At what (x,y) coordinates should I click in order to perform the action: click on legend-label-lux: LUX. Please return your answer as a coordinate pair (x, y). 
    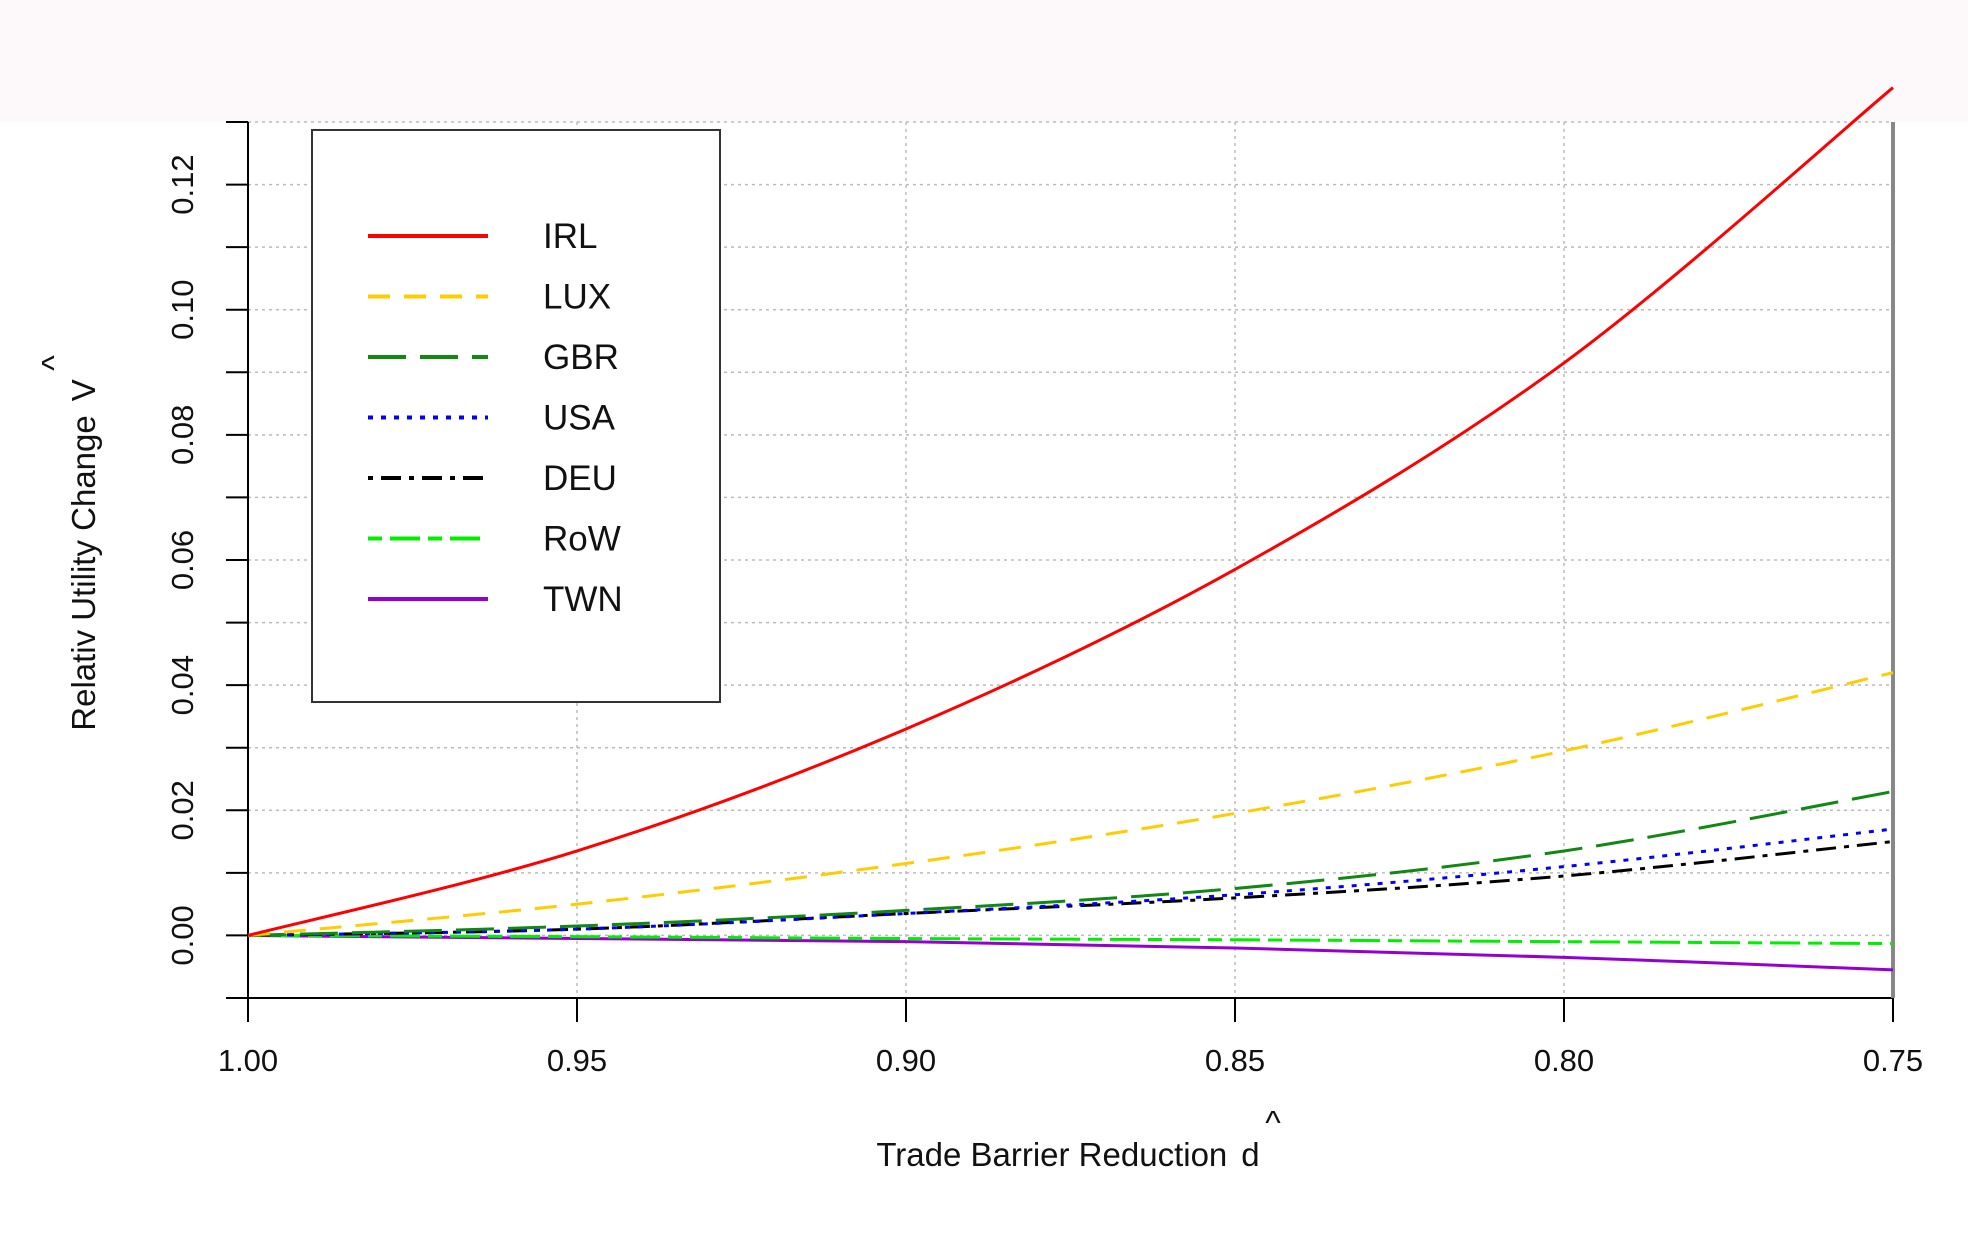
    Looking at the image, I should click on (577, 297).